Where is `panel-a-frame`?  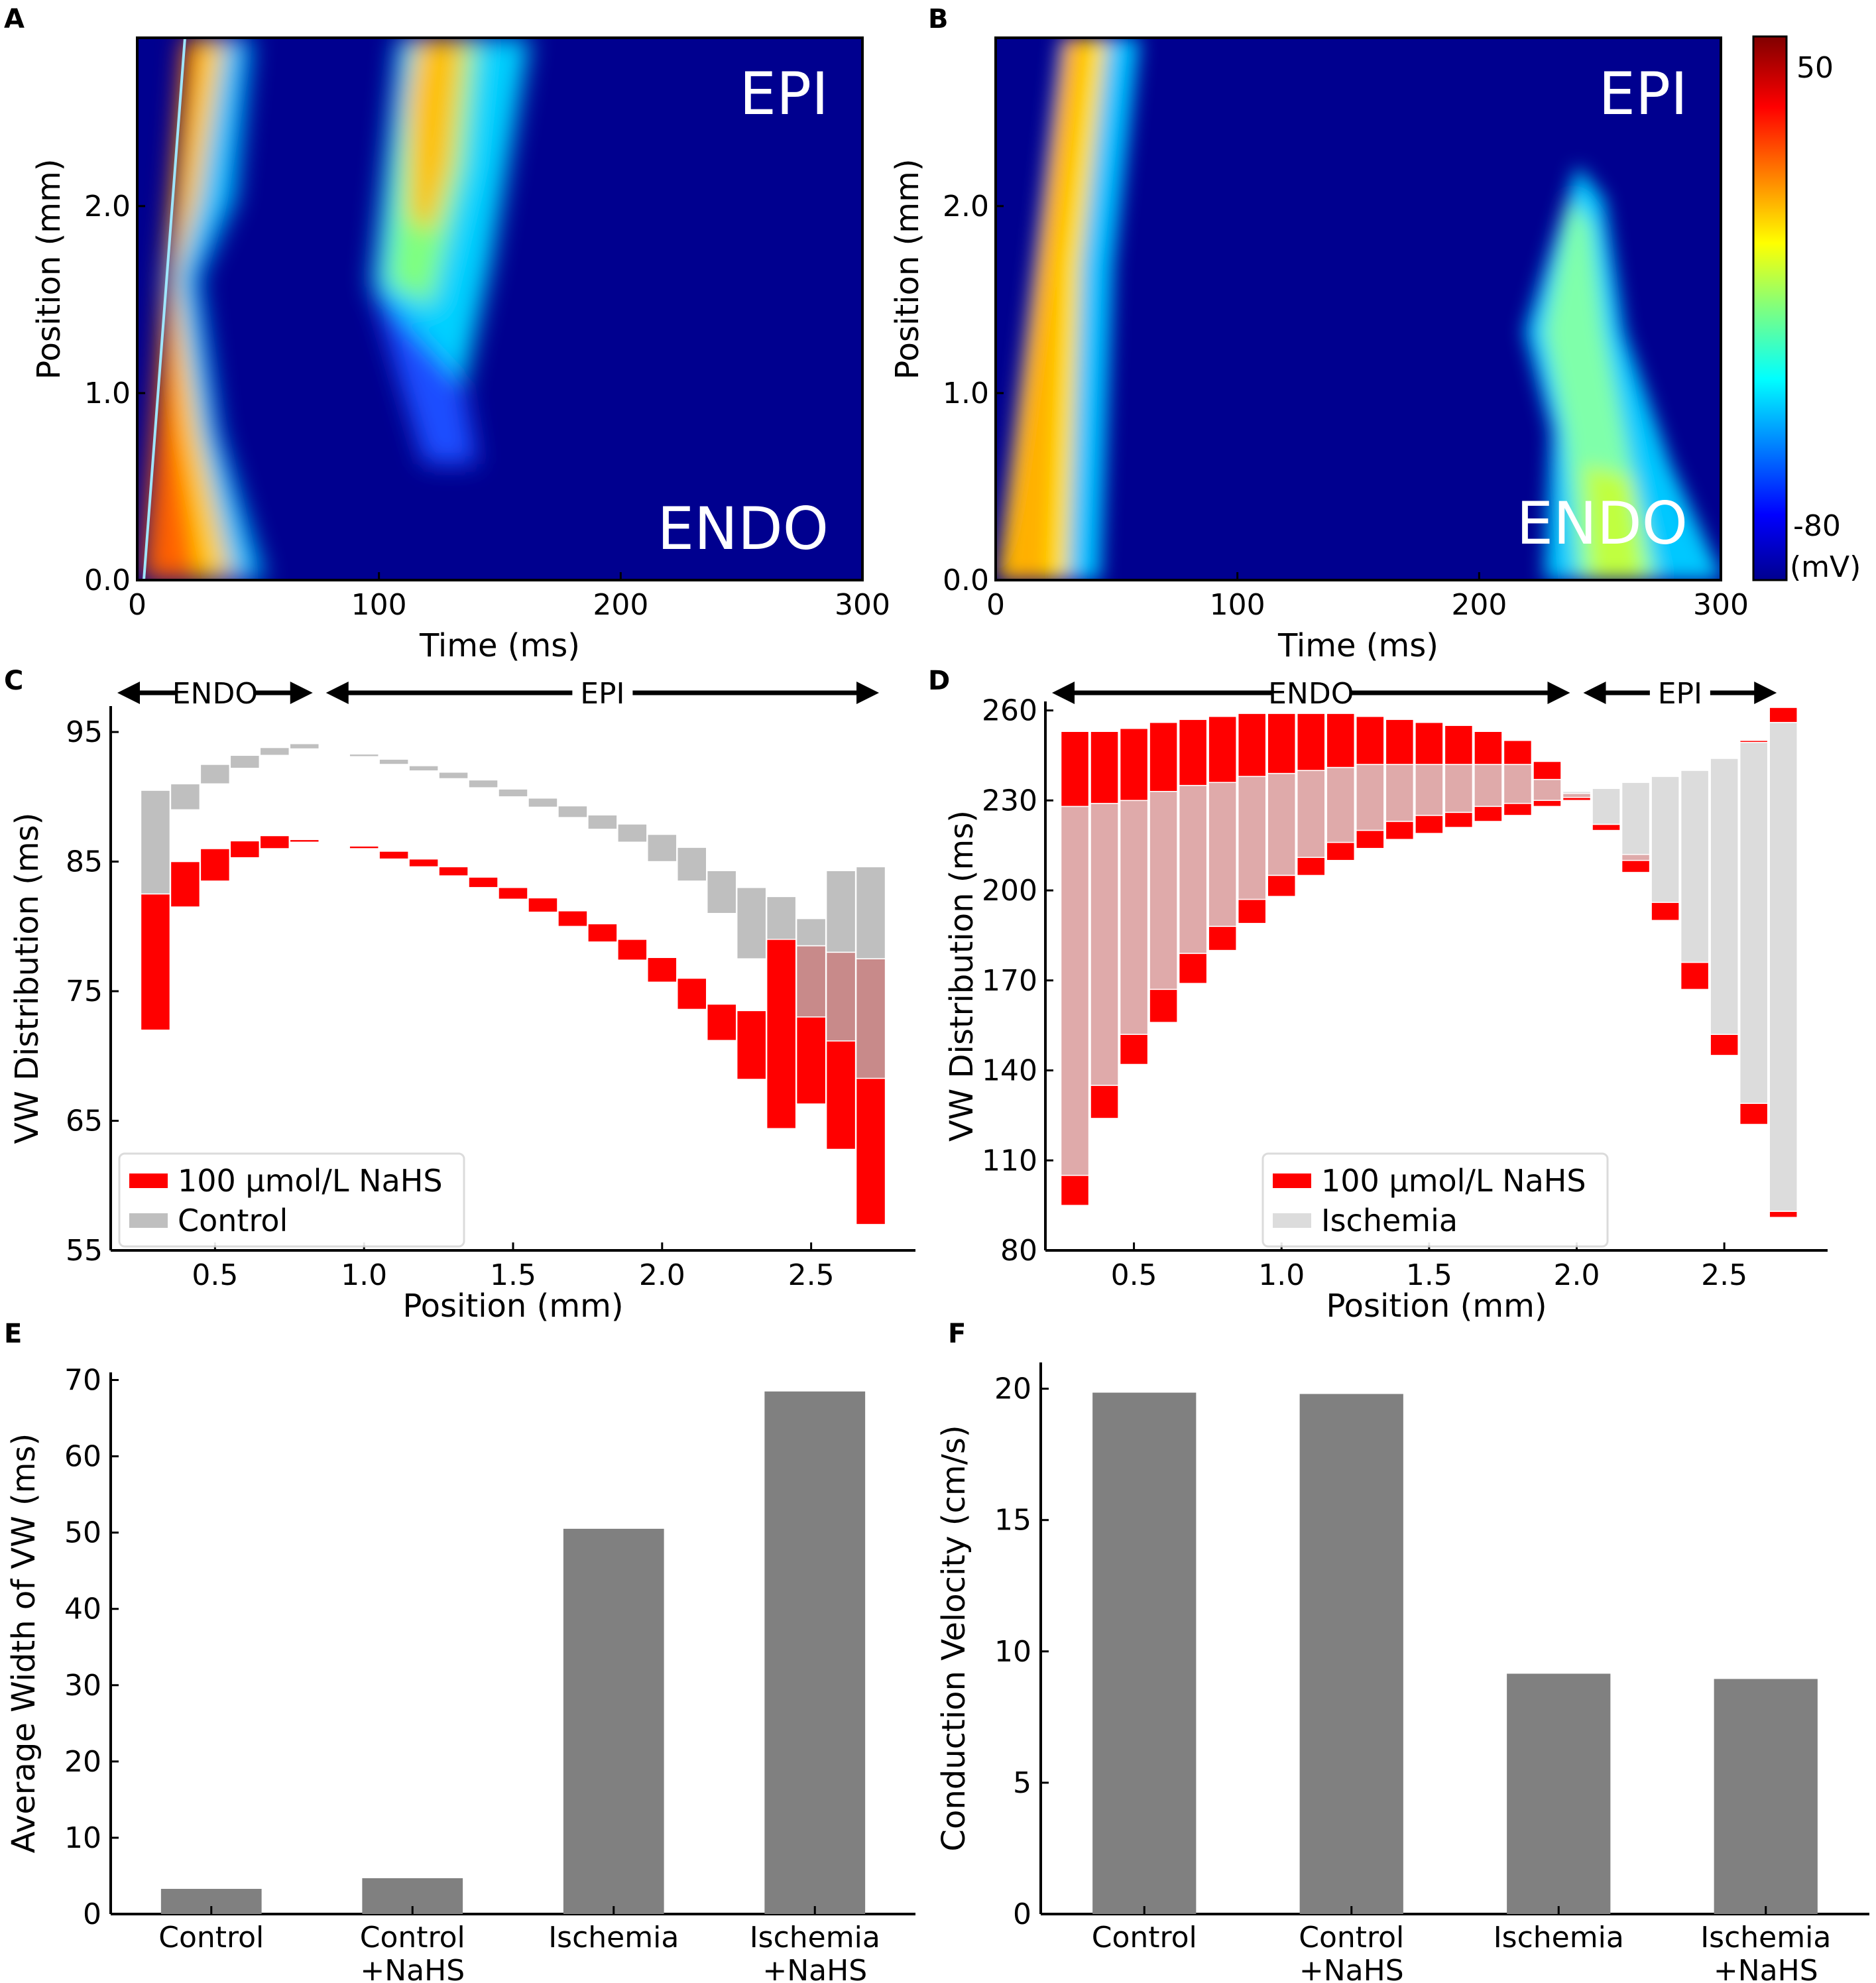
panel-a-frame is located at coordinates (500, 308).